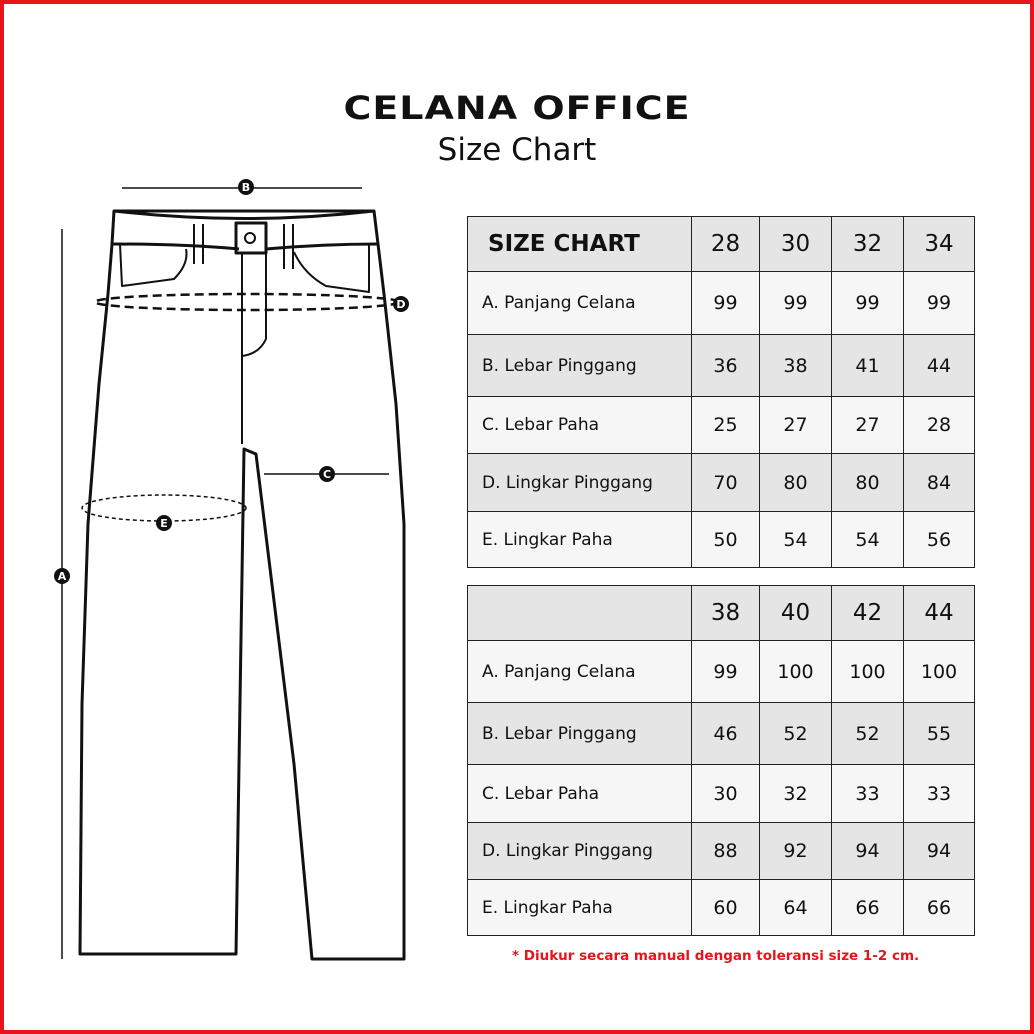  I want to click on waistband, so click(245, 230).